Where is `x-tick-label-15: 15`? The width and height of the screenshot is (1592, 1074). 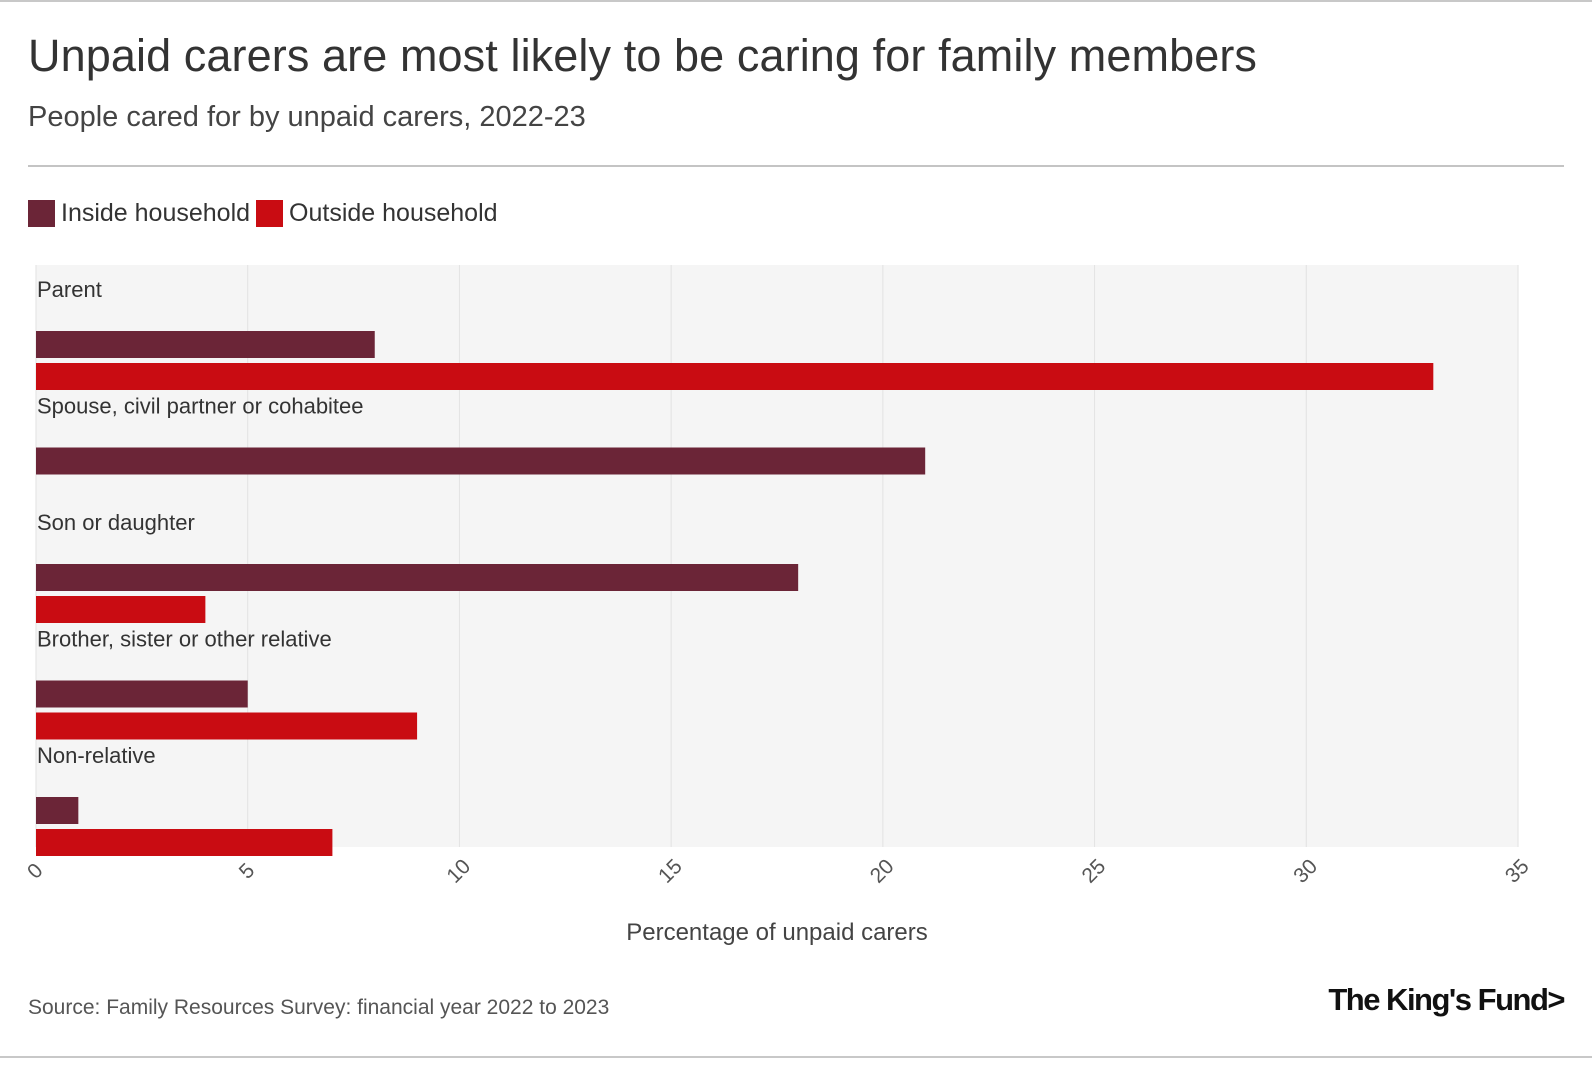
x-tick-label-15: 15 is located at coordinates (670, 871).